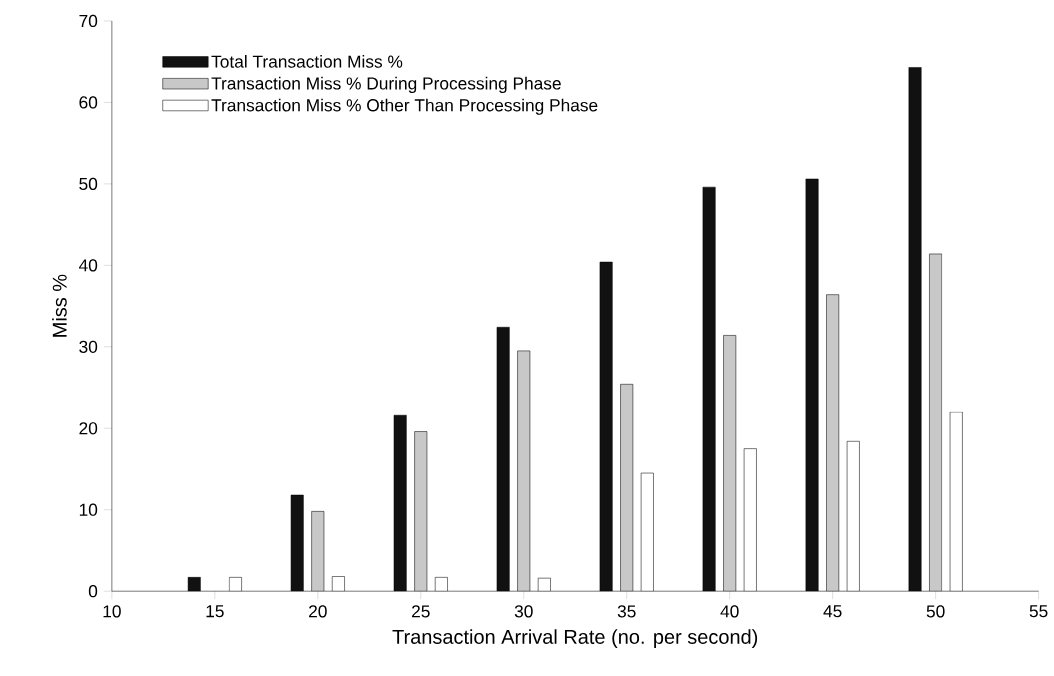  Describe the element at coordinates (112, 611) in the screenshot. I see `x-tick-label: 10` at that location.